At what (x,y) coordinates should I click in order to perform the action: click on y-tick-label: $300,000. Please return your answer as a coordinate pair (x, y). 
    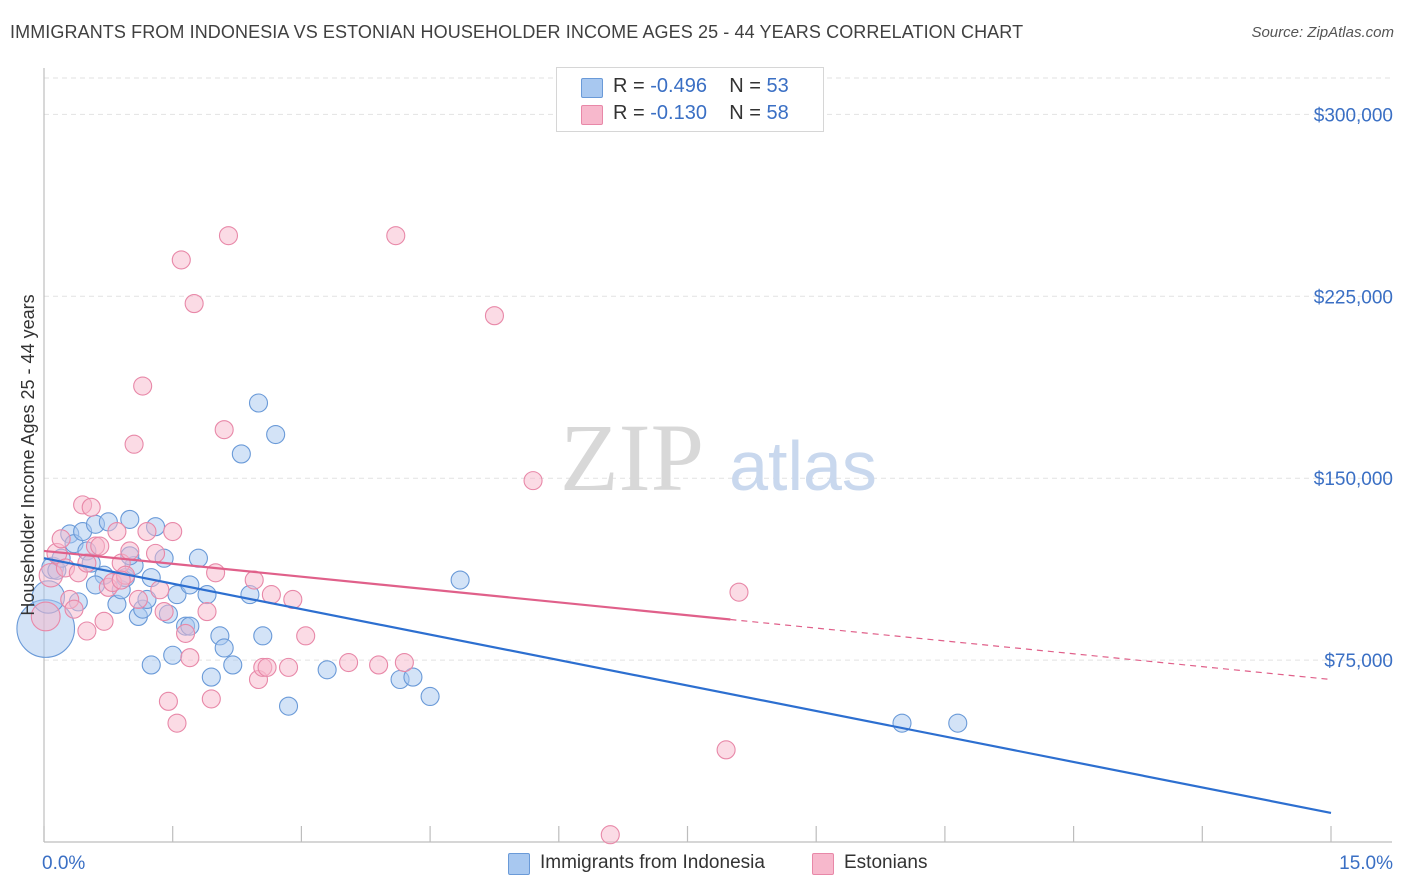
    Looking at the image, I should click on (1353, 115).